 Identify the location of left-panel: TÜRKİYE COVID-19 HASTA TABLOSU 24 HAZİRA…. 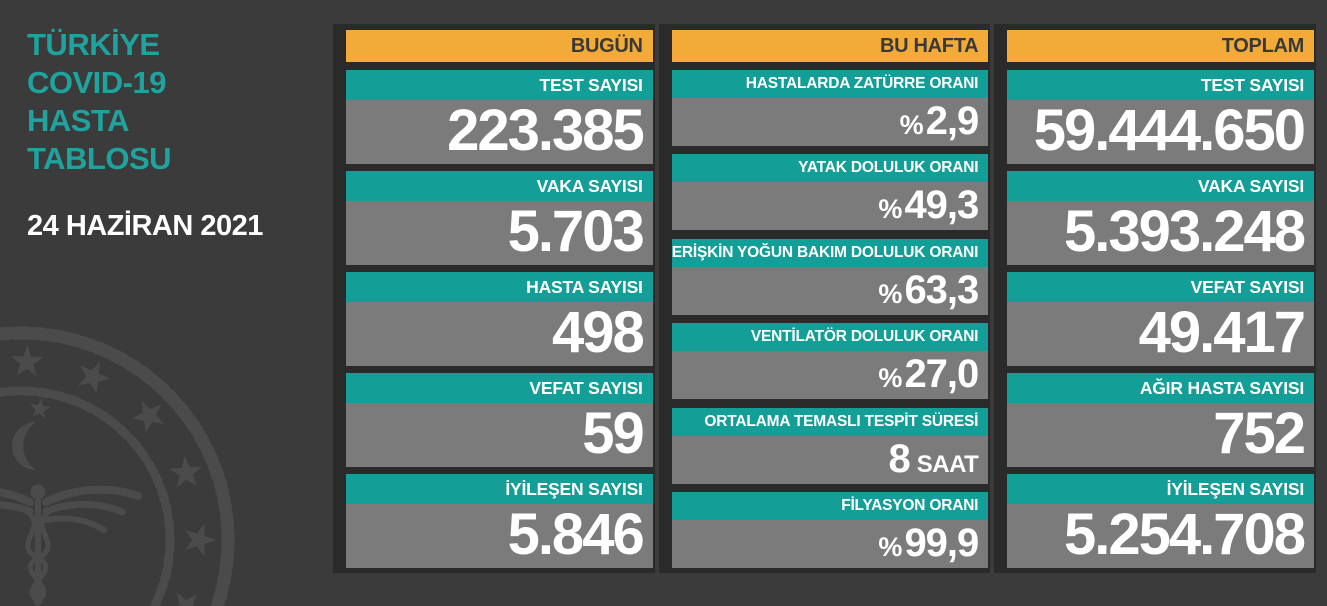
(172, 134).